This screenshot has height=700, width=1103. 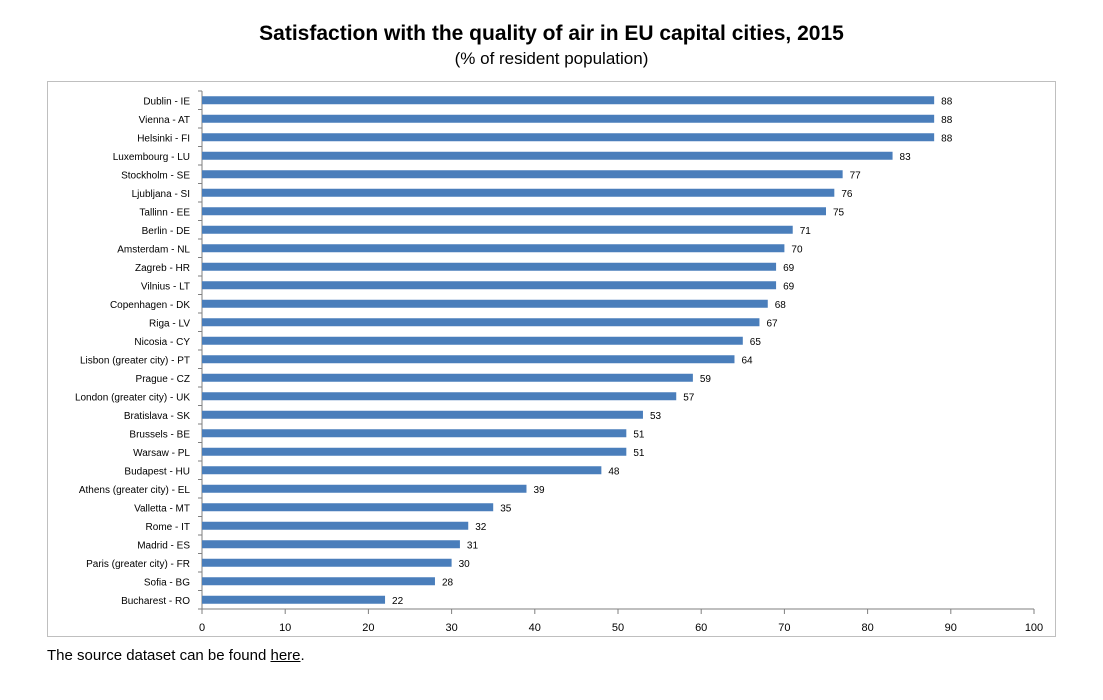 I want to click on category-label: Ljubljana - SI, so click(x=161, y=194).